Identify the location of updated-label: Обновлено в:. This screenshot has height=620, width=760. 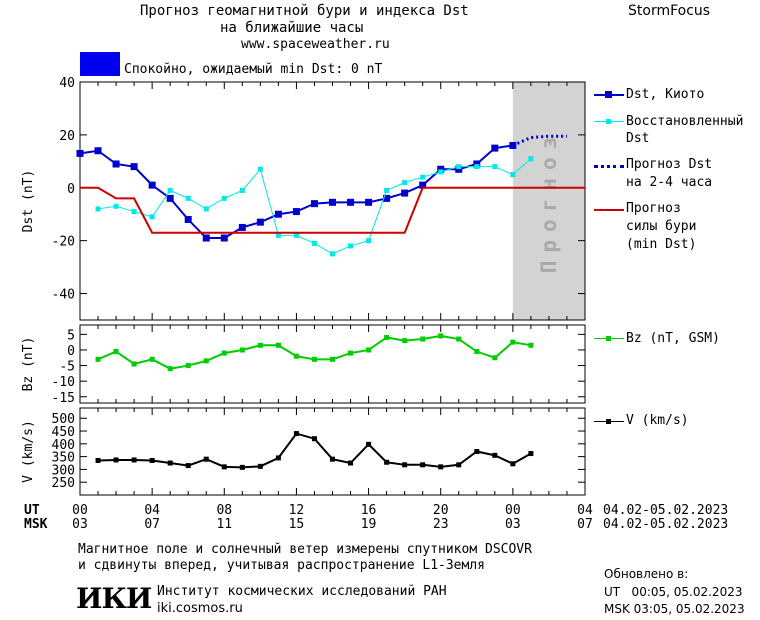
(646, 574).